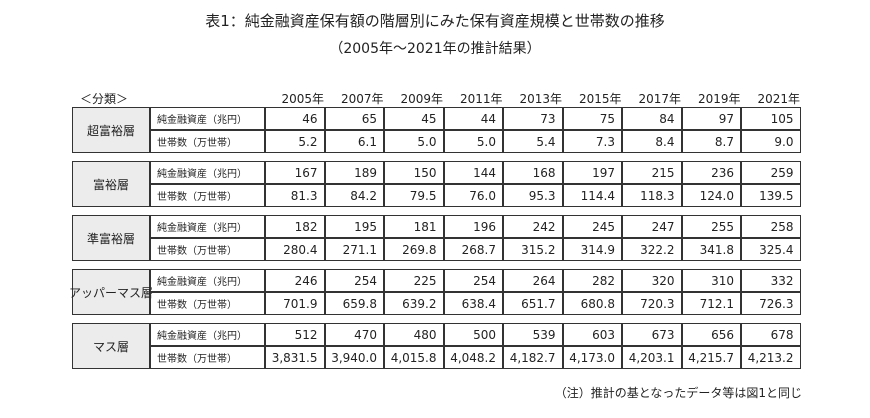  Describe the element at coordinates (295, 249) in the screenshot. I see `value-cell: 280.4` at that location.